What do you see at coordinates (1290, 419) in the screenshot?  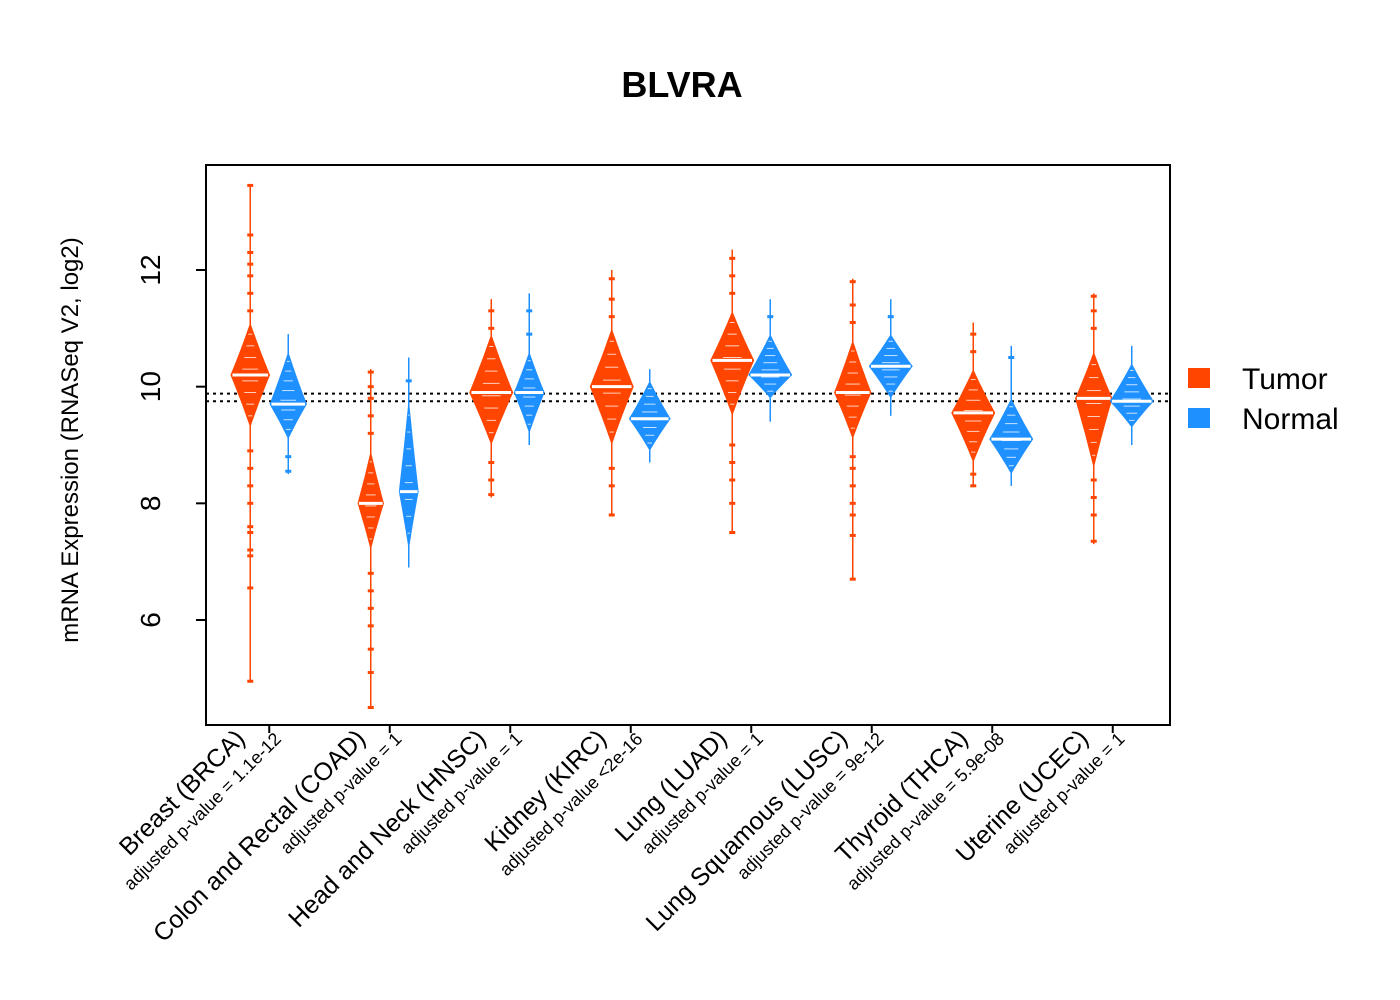 I see `normal-legend-label: Normal` at bounding box center [1290, 419].